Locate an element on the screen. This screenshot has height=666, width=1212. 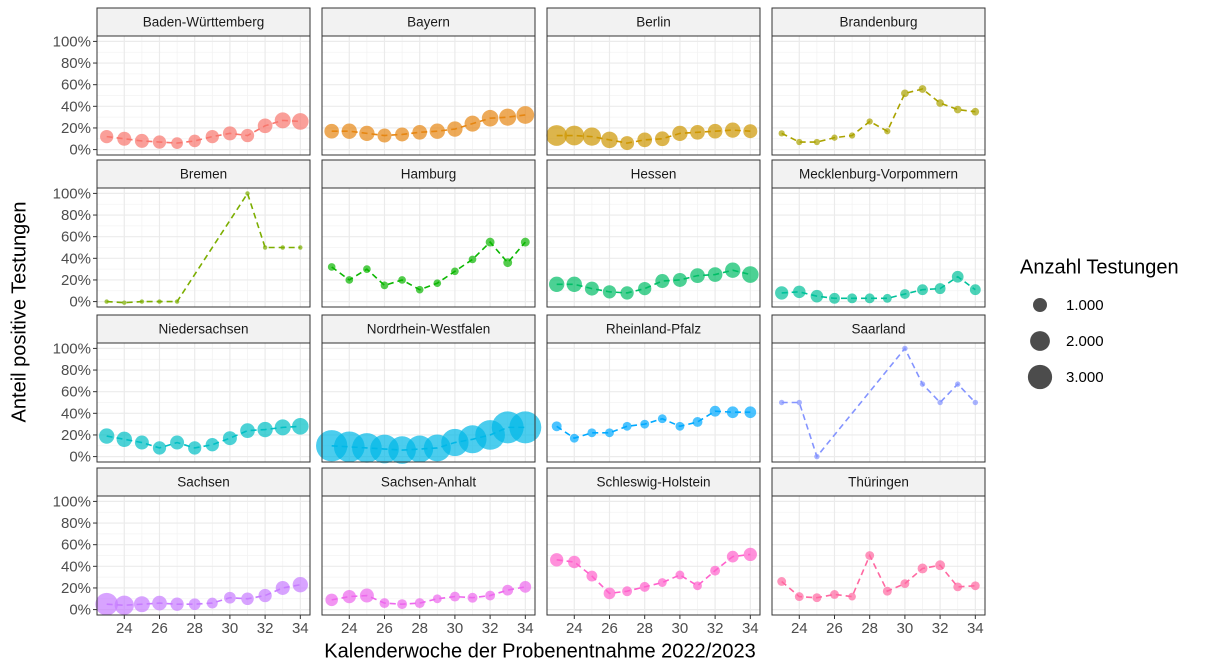
y-tick-label: 60% is located at coordinates (76, 392).